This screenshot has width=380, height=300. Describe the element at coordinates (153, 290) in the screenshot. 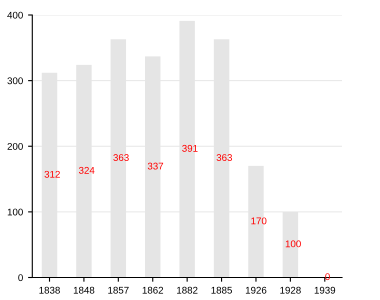

I see `x-tick-label: 1862` at that location.